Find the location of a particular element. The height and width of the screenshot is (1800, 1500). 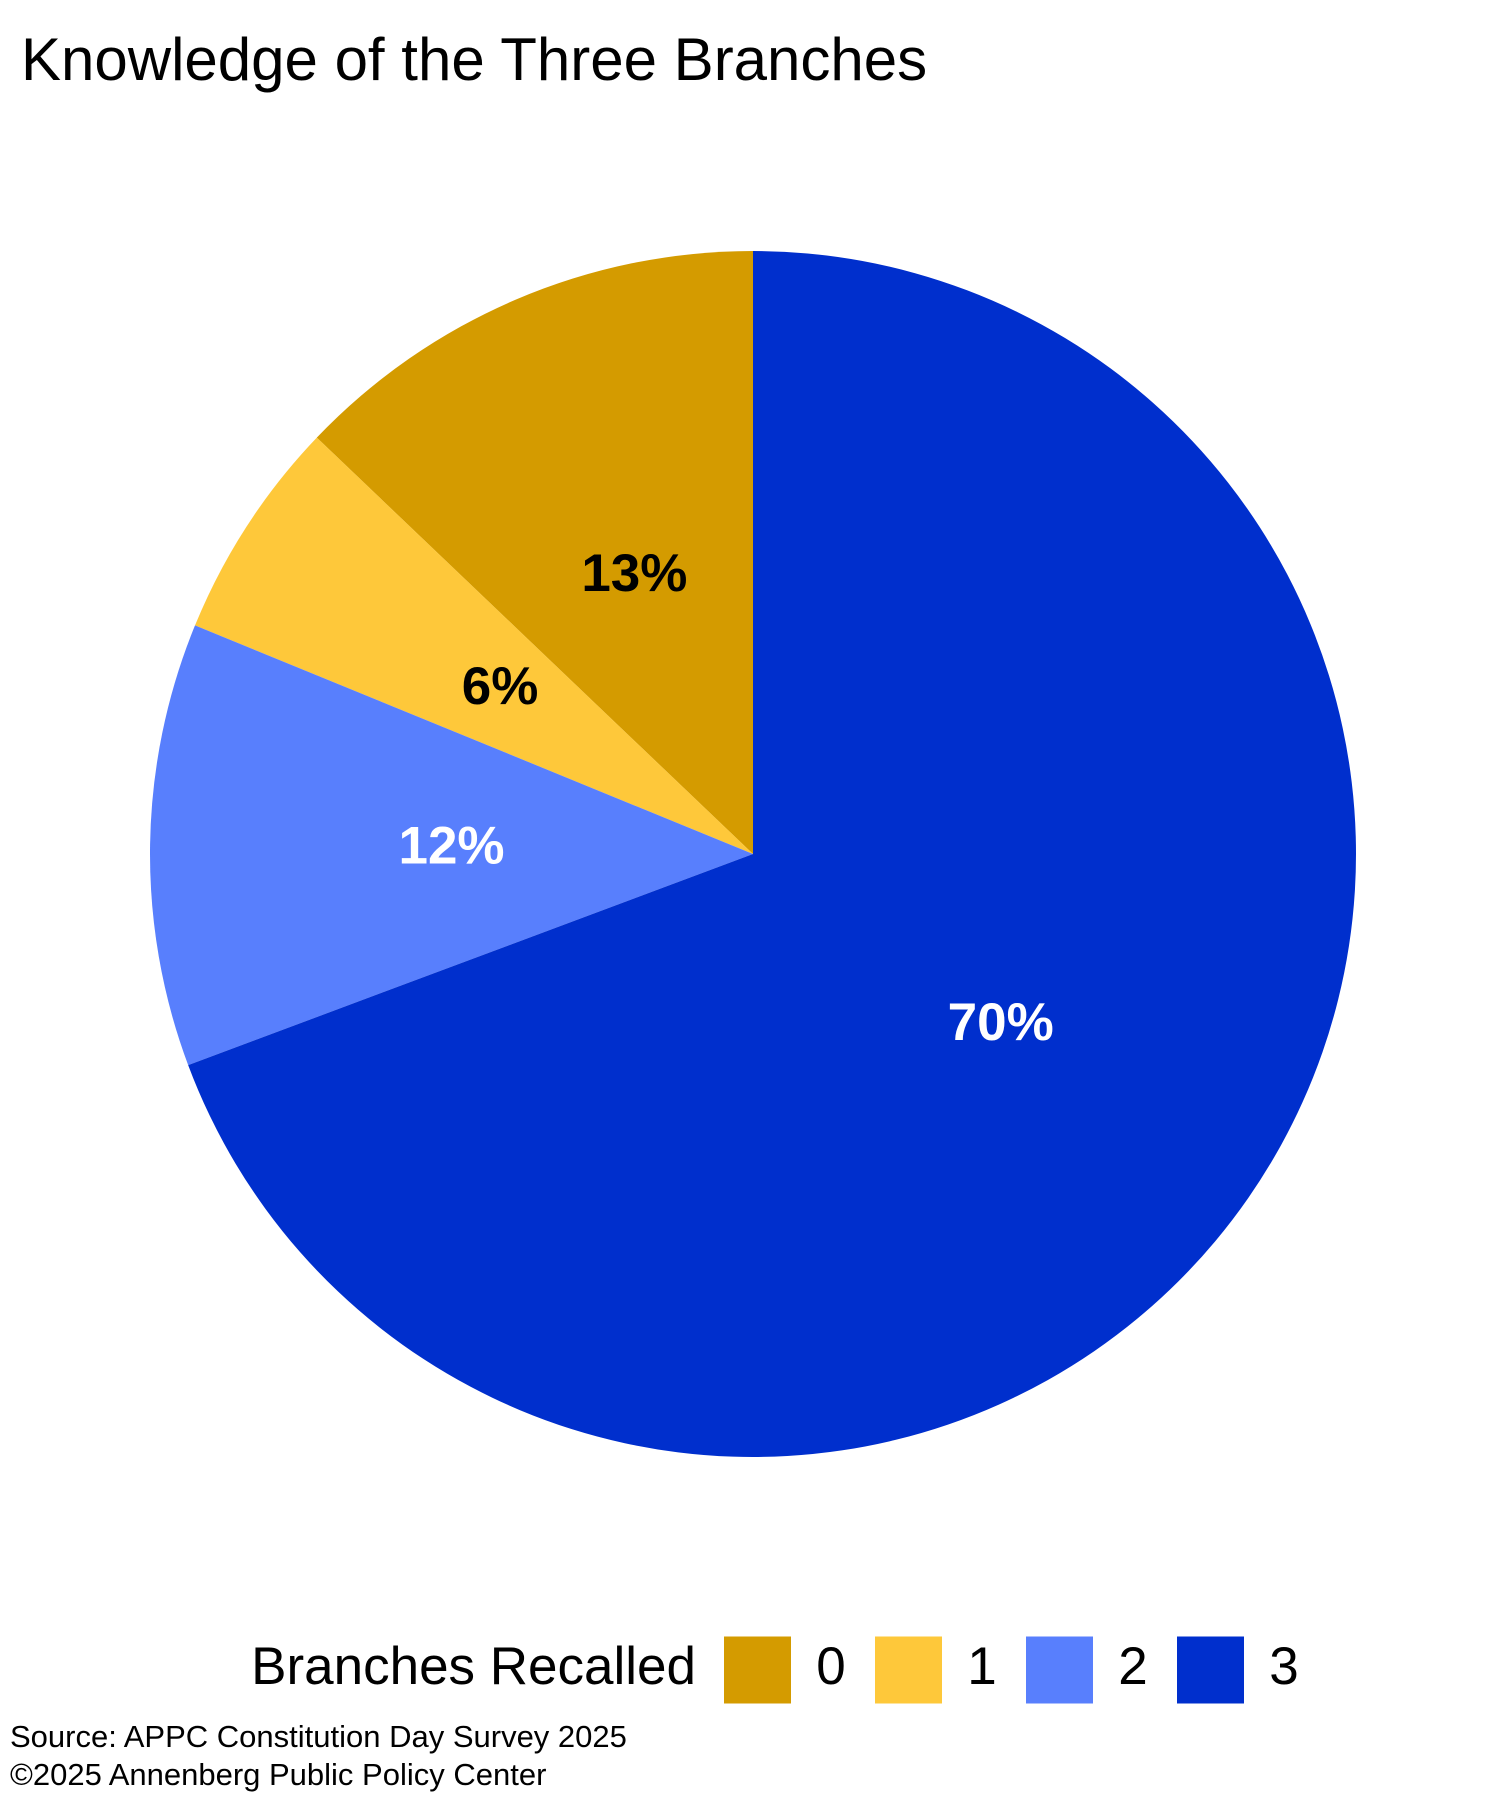

legend-label: 0 is located at coordinates (830, 1666).